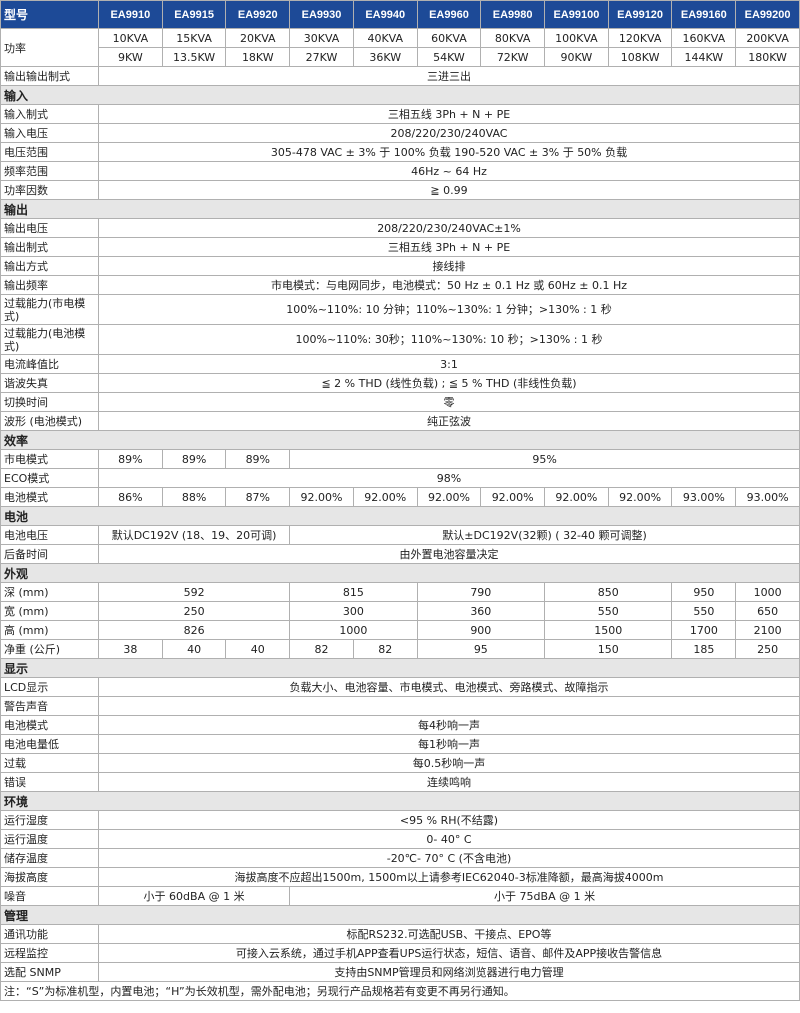  I want to click on model-header-ea99120: EA99120, so click(640, 14).